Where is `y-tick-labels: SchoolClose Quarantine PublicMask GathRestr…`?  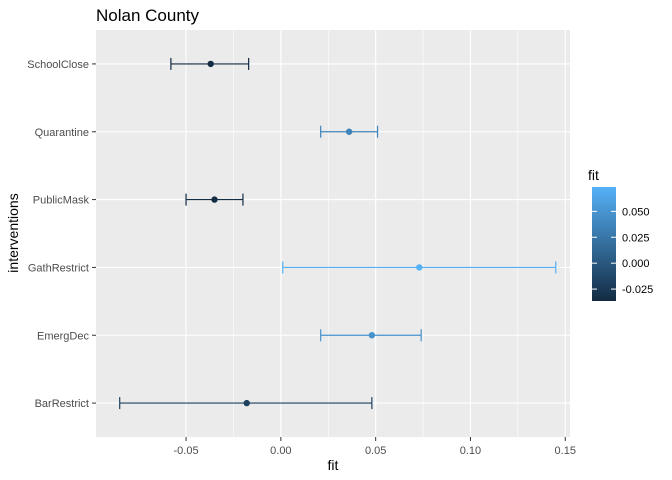
y-tick-labels: SchoolClose Quarantine PublicMask GathRestr… is located at coordinates (58, 234).